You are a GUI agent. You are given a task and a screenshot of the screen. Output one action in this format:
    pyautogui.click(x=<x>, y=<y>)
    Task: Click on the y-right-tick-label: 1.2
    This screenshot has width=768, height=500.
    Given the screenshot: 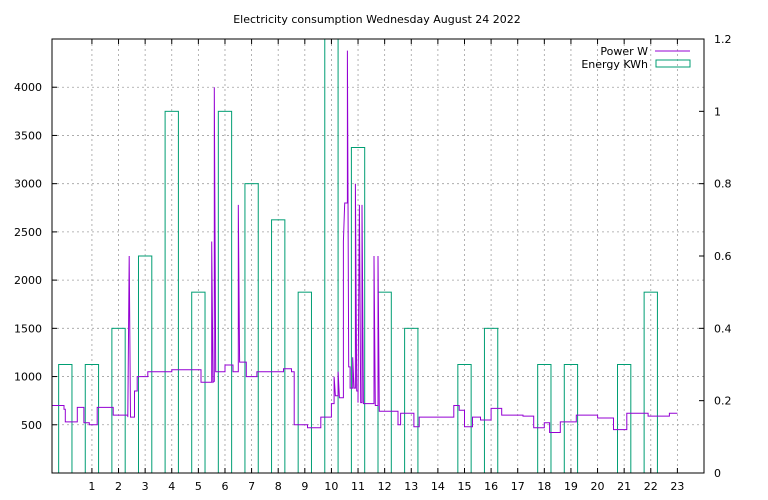 What is the action you would take?
    pyautogui.click(x=723, y=39)
    